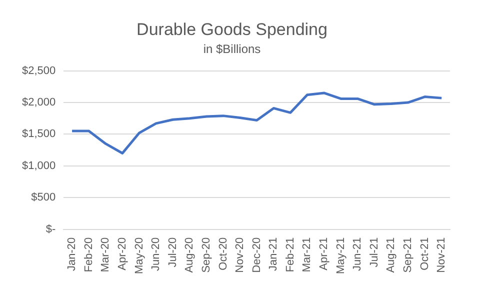  Describe the element at coordinates (172, 252) in the screenshot. I see `x-tick-label: Jul-20` at that location.